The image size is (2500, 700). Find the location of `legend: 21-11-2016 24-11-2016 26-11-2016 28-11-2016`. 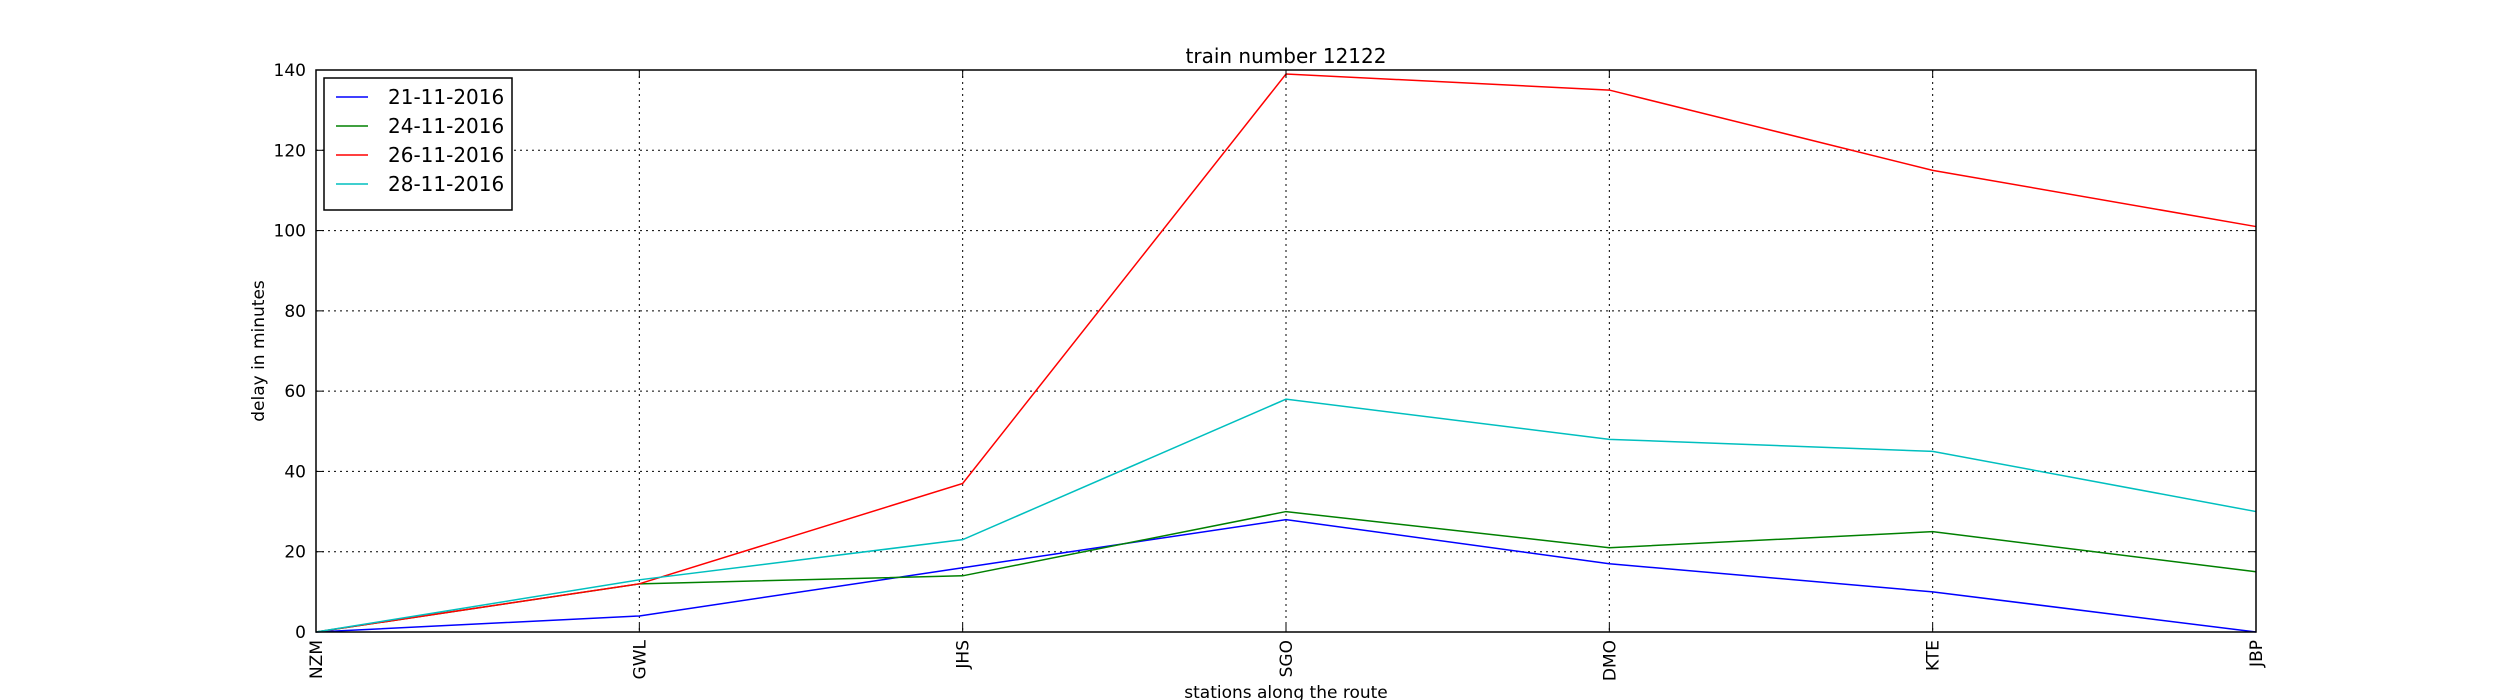

legend: 21-11-2016 24-11-2016 26-11-2016 28-11-2016 is located at coordinates (418, 144).